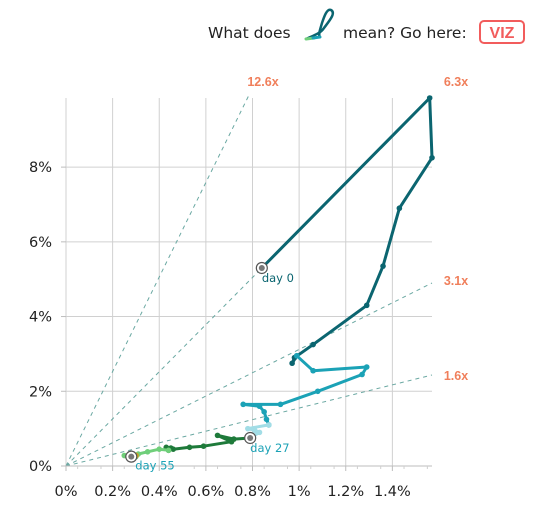  Describe the element at coordinates (65, 492) in the screenshot. I see `x-tick-label: 0%` at that location.